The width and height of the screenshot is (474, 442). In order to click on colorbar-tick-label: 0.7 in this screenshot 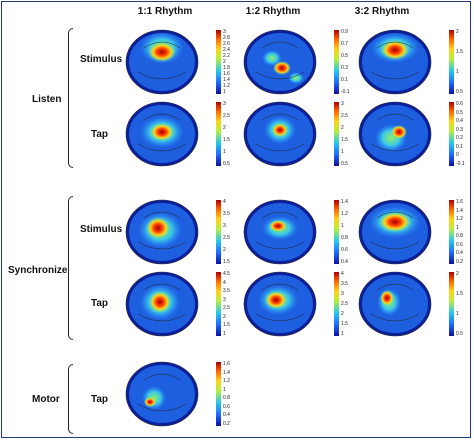, I will do `click(344, 44)`.